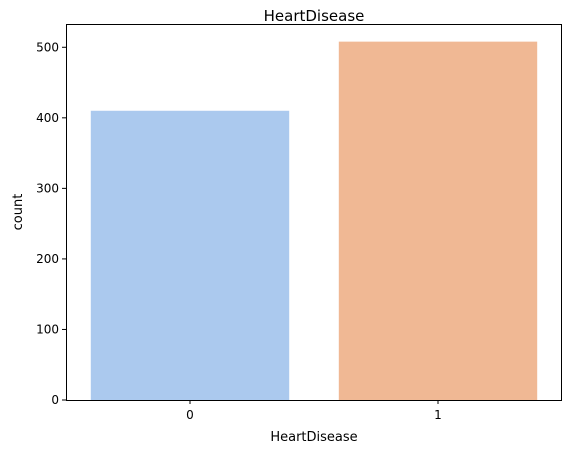 Image resolution: width=571 pixels, height=457 pixels. I want to click on x-axis-label: HeartDisease, so click(313, 437).